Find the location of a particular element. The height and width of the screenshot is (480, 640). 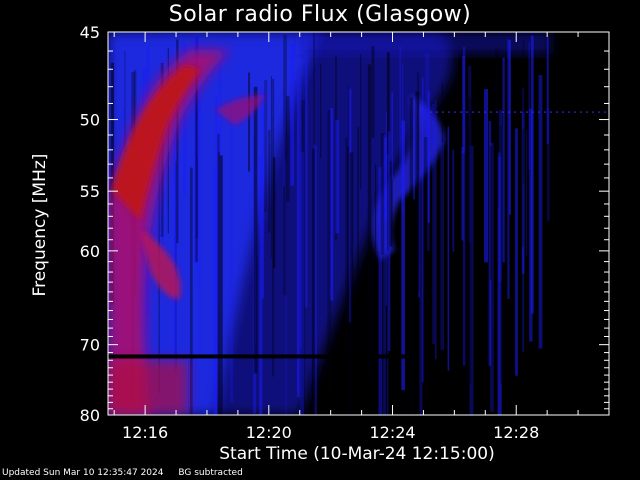

x-tick-12:20: 12:20 is located at coordinates (269, 237).